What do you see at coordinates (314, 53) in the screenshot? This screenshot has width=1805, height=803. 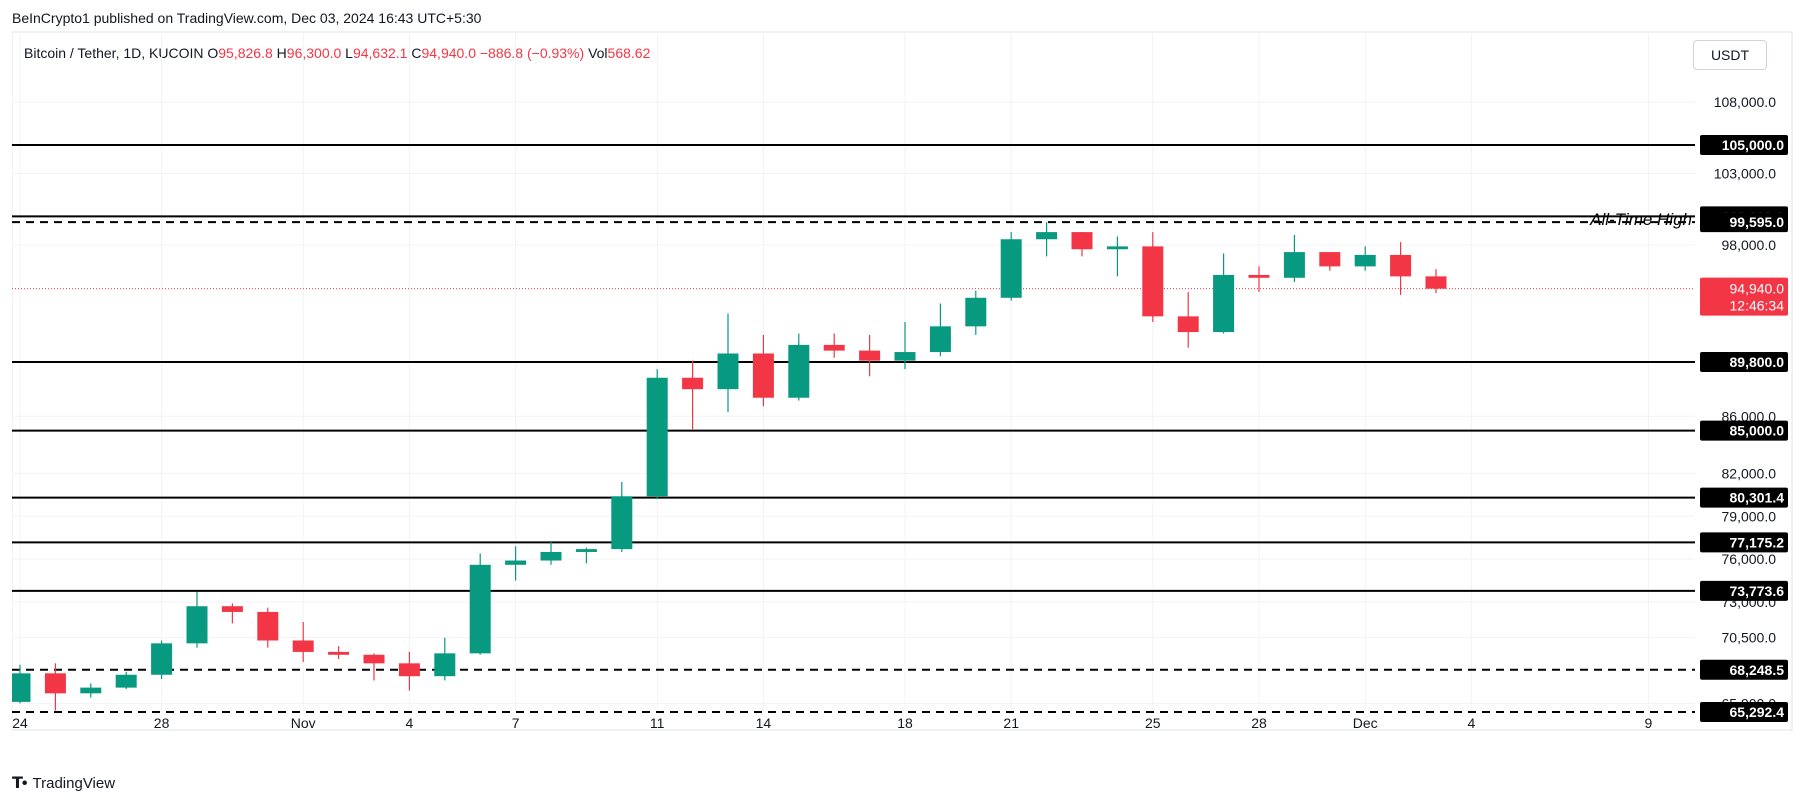 I see `high-value: 96,300.0` at bounding box center [314, 53].